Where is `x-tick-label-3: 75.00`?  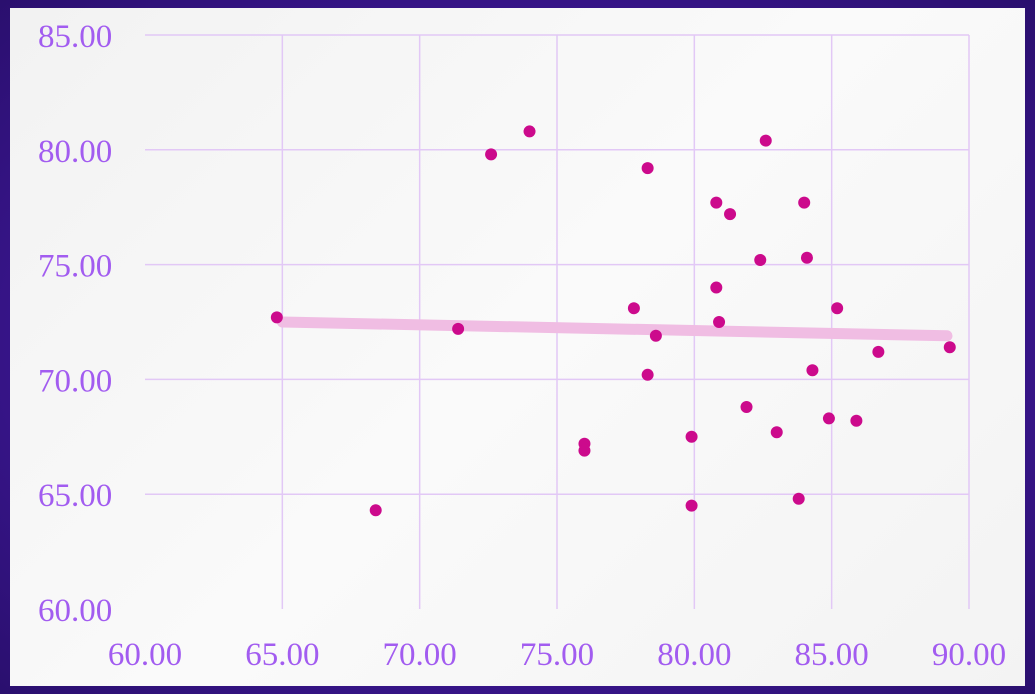 x-tick-label-3: 75.00 is located at coordinates (557, 655).